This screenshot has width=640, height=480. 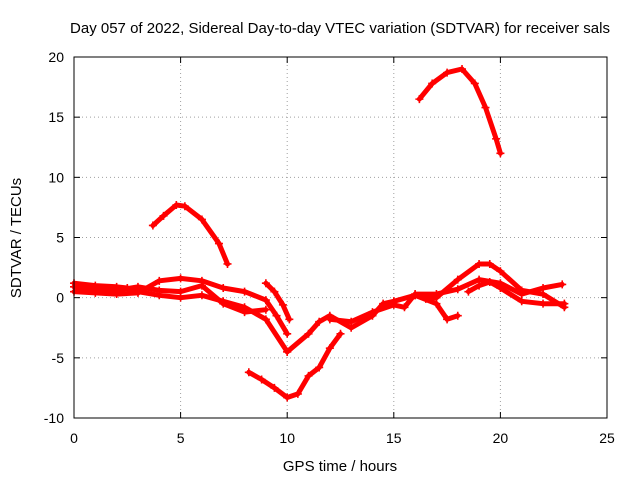 What do you see at coordinates (287, 438) in the screenshot?
I see `x-tick-label: 10` at bounding box center [287, 438].